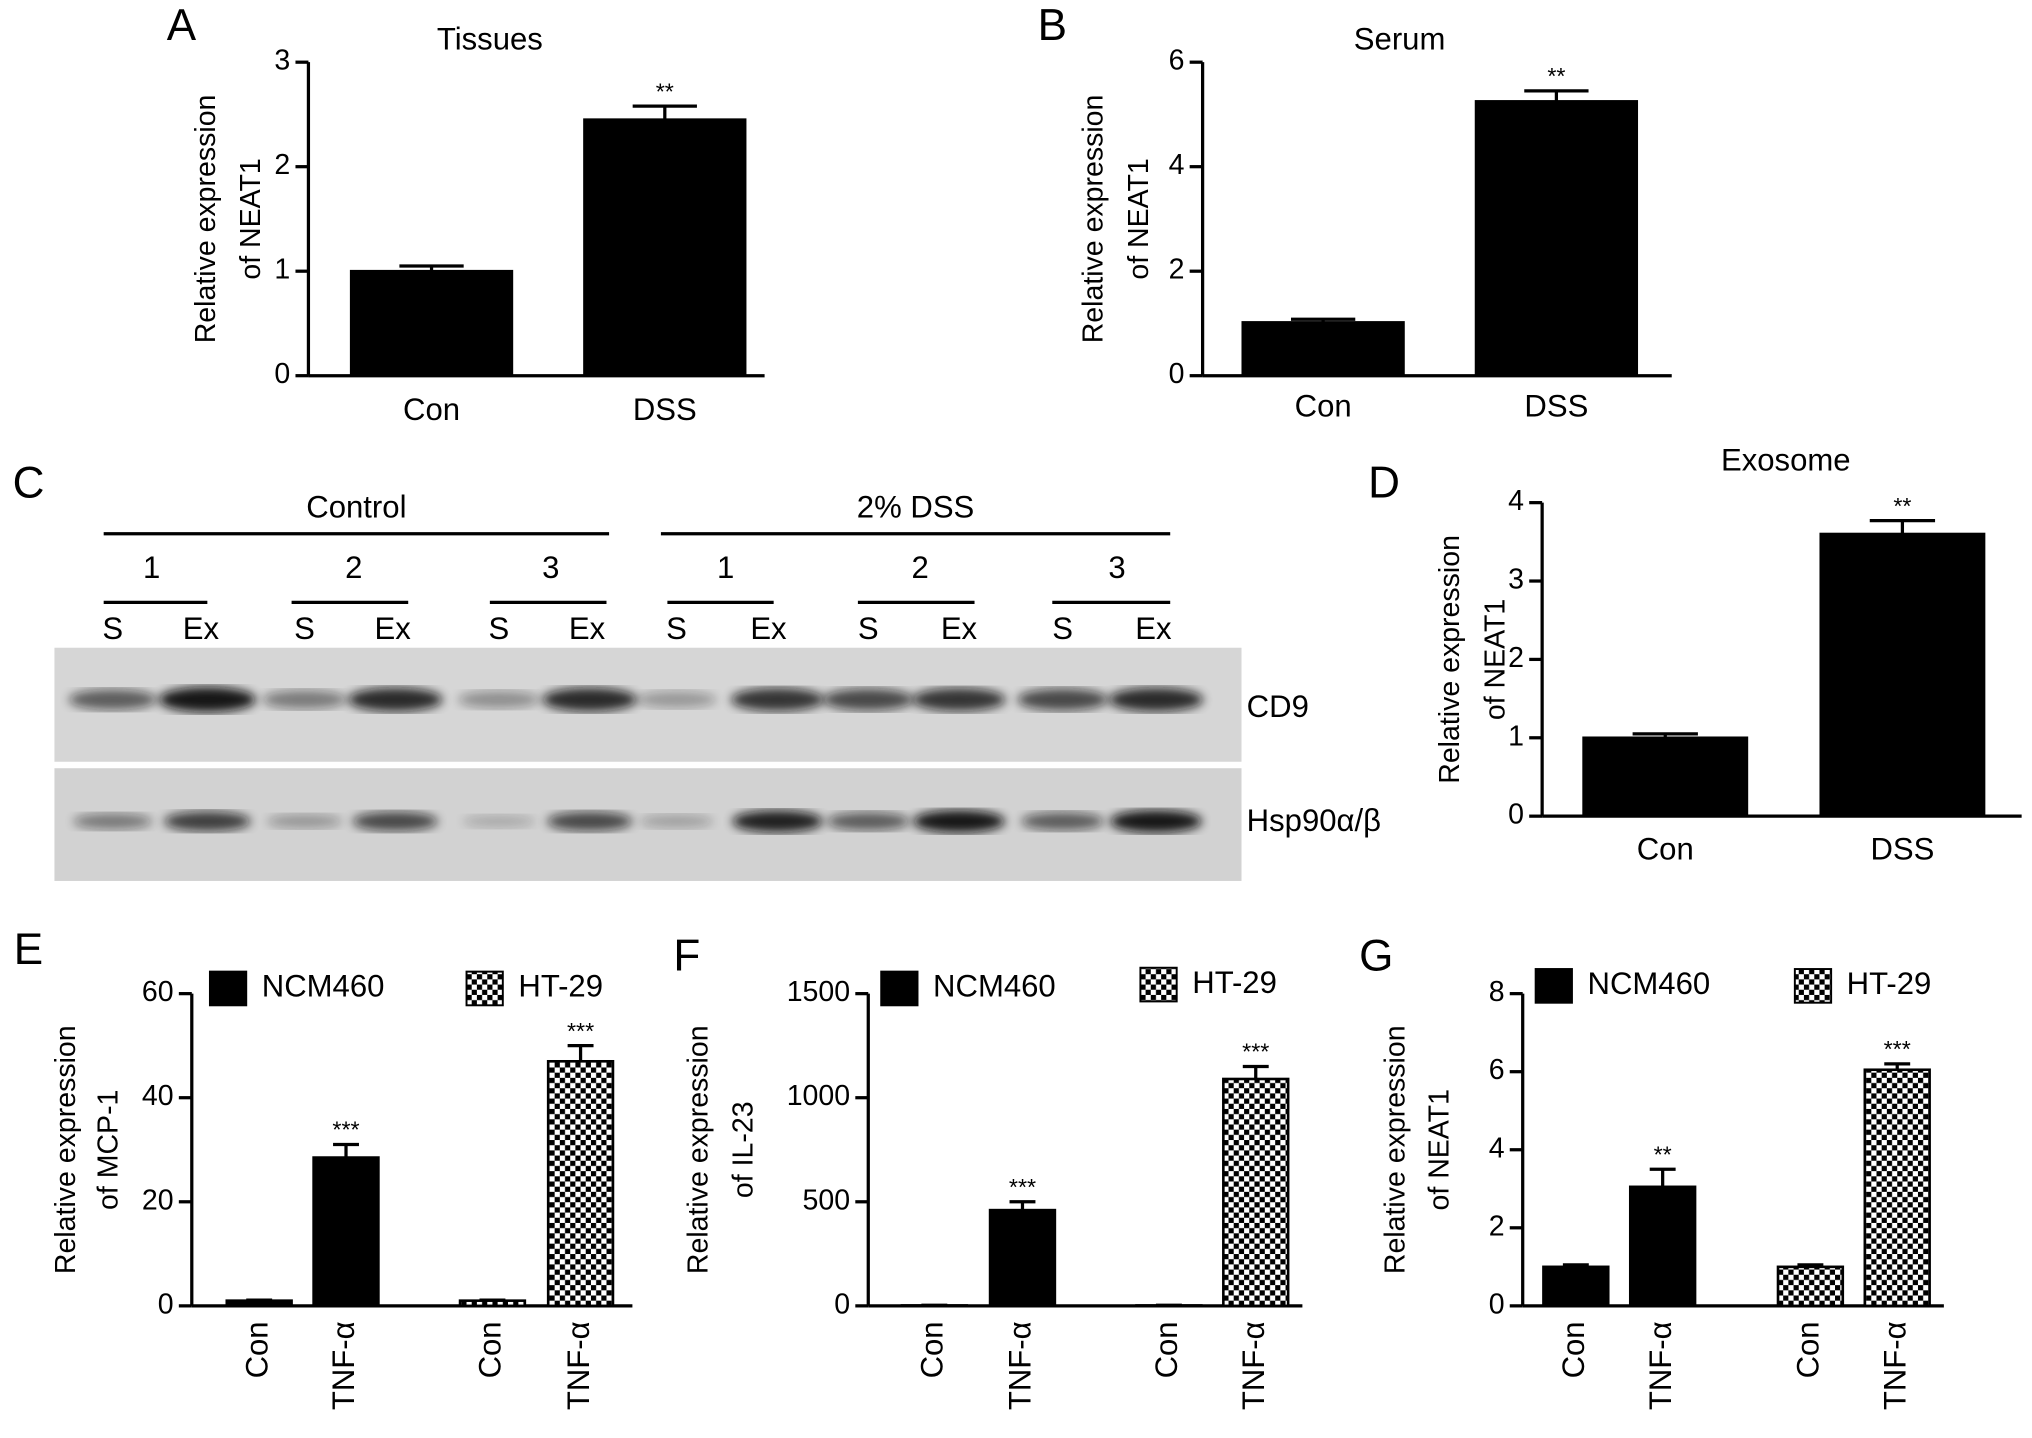 This screenshot has height=1438, width=2032. I want to click on chart-title: Tissues, so click(490, 39).